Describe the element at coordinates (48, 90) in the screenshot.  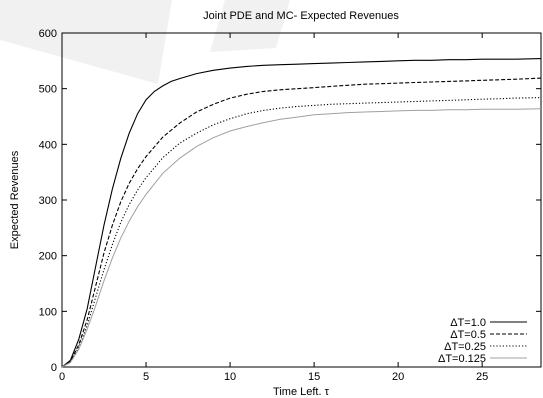
I see `y-tick-label: 500` at that location.